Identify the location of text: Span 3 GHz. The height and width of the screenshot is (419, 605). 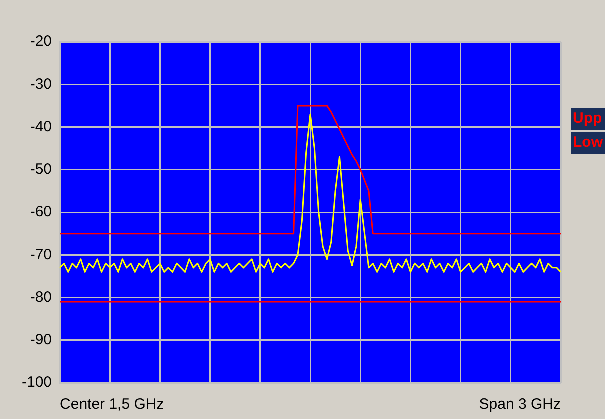
(520, 405).